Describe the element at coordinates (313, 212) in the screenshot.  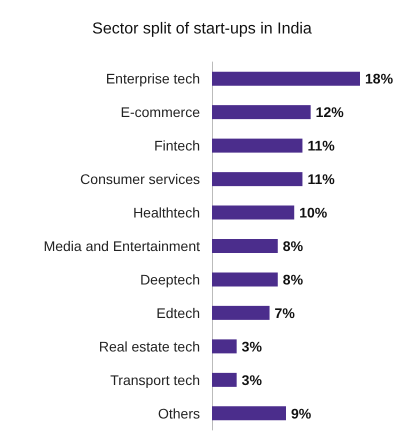
I see `data-label: 10%` at that location.